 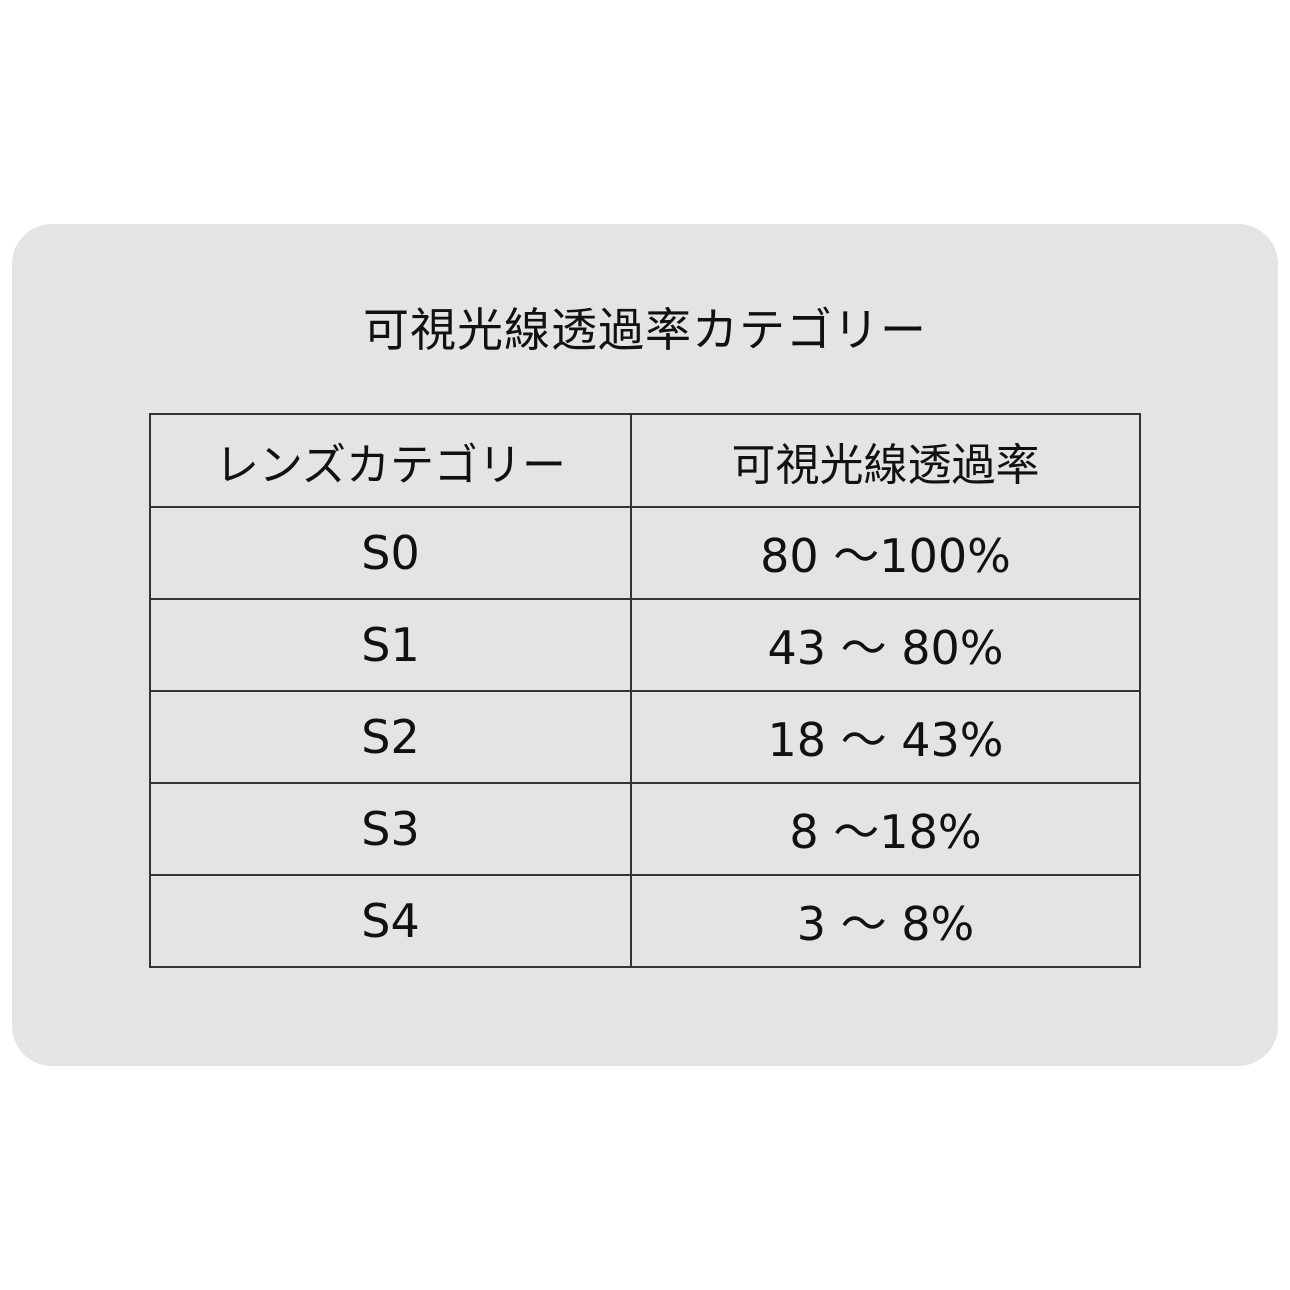 What do you see at coordinates (390, 553) in the screenshot?
I see `category-cell: S0` at bounding box center [390, 553].